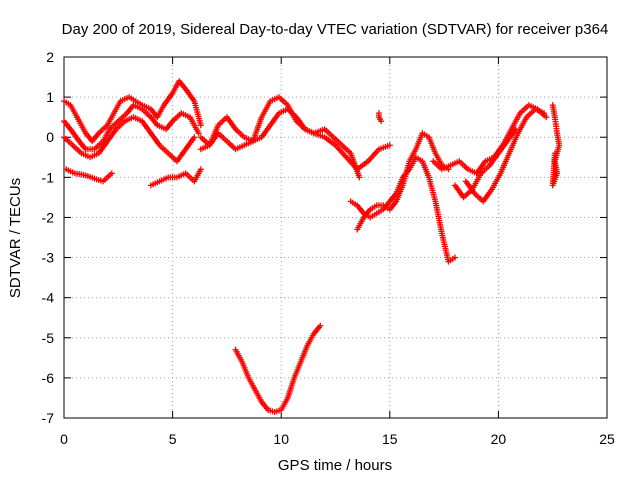 This screenshot has height=480, width=640. What do you see at coordinates (281, 439) in the screenshot?
I see `x-tick-label: 10` at bounding box center [281, 439].